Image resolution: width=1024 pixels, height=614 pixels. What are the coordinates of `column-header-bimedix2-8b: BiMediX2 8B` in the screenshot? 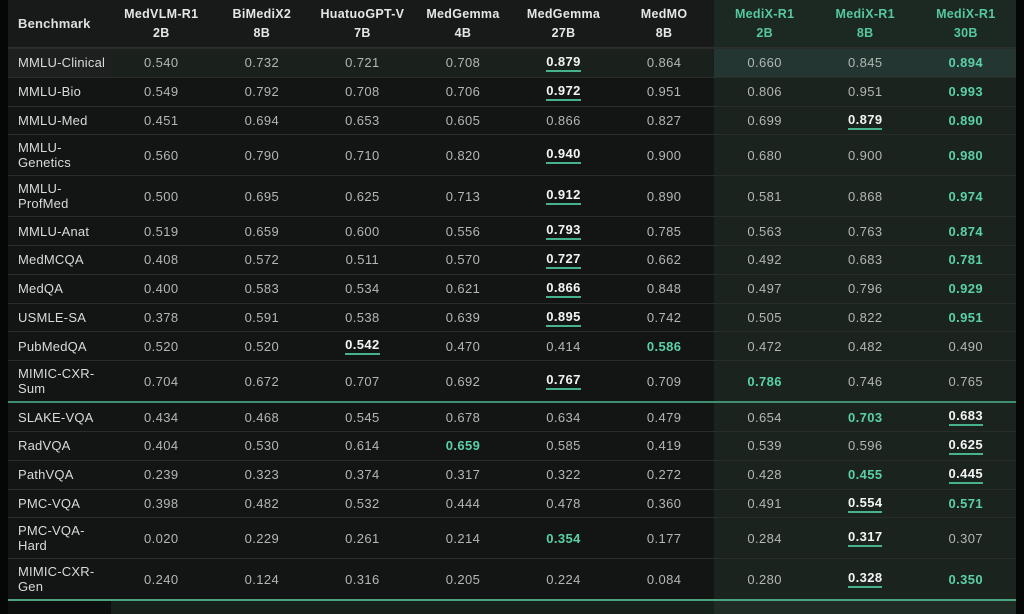 It's located at (262, 23).